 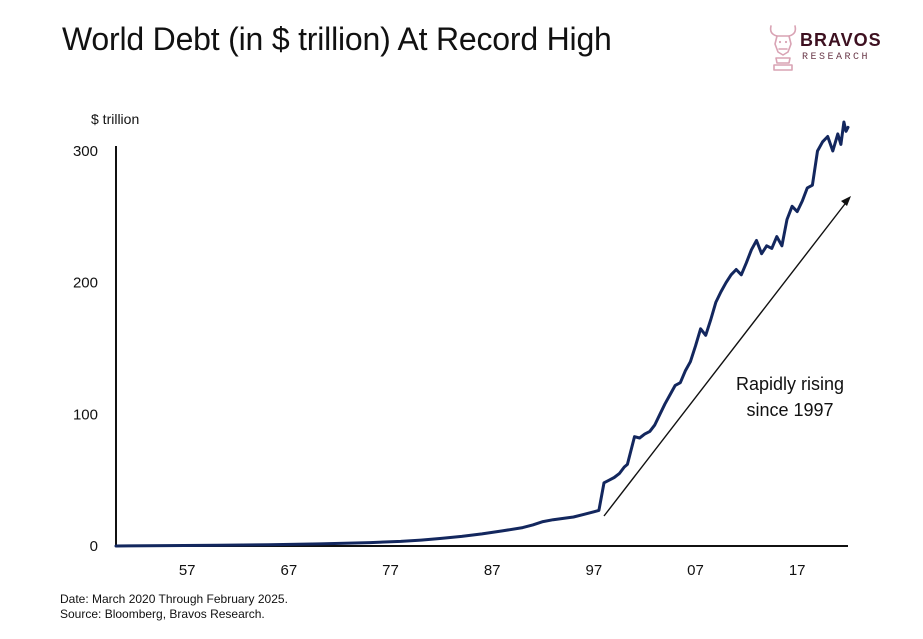 I want to click on brand-logo: BRAVOS RESEARCH, so click(x=831, y=49).